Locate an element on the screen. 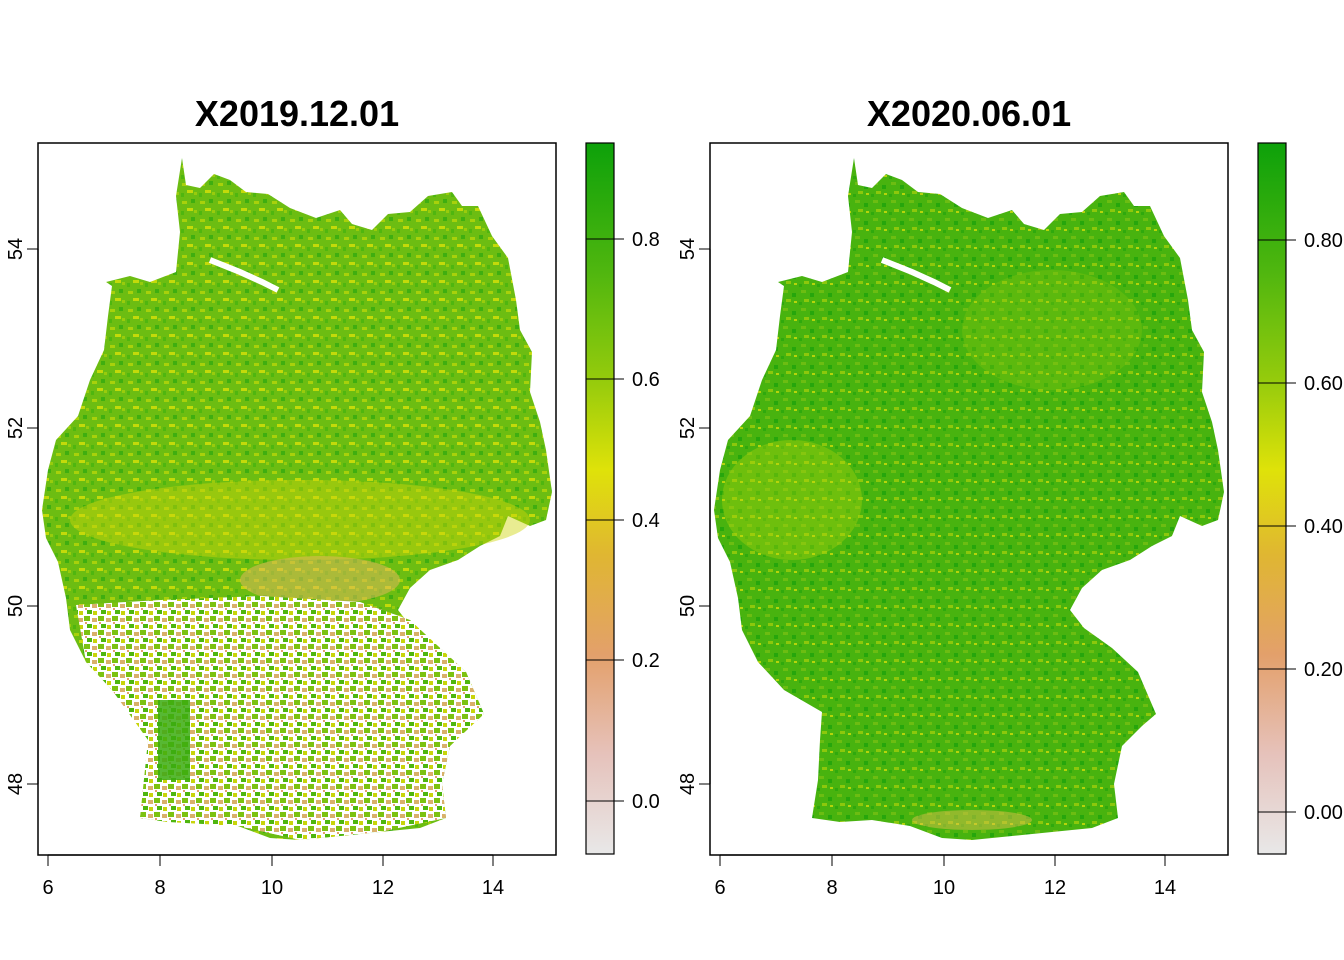 The width and height of the screenshot is (1344, 960). legend-tick-label: 0.8 is located at coordinates (646, 240).